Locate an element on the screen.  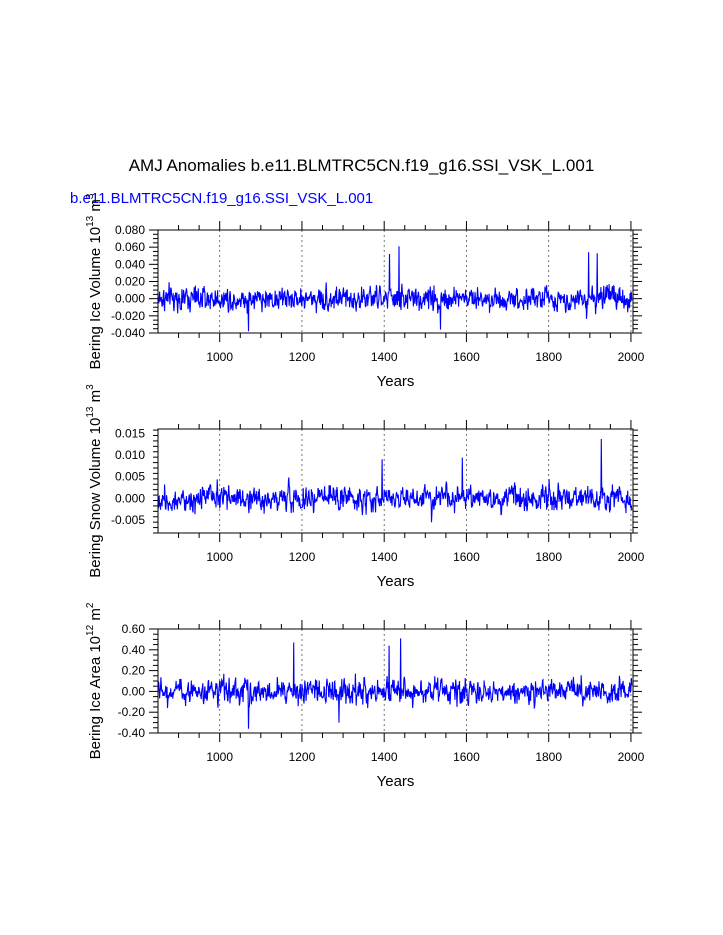
y-tick-label: -0.20 is located at coordinates (132, 712).